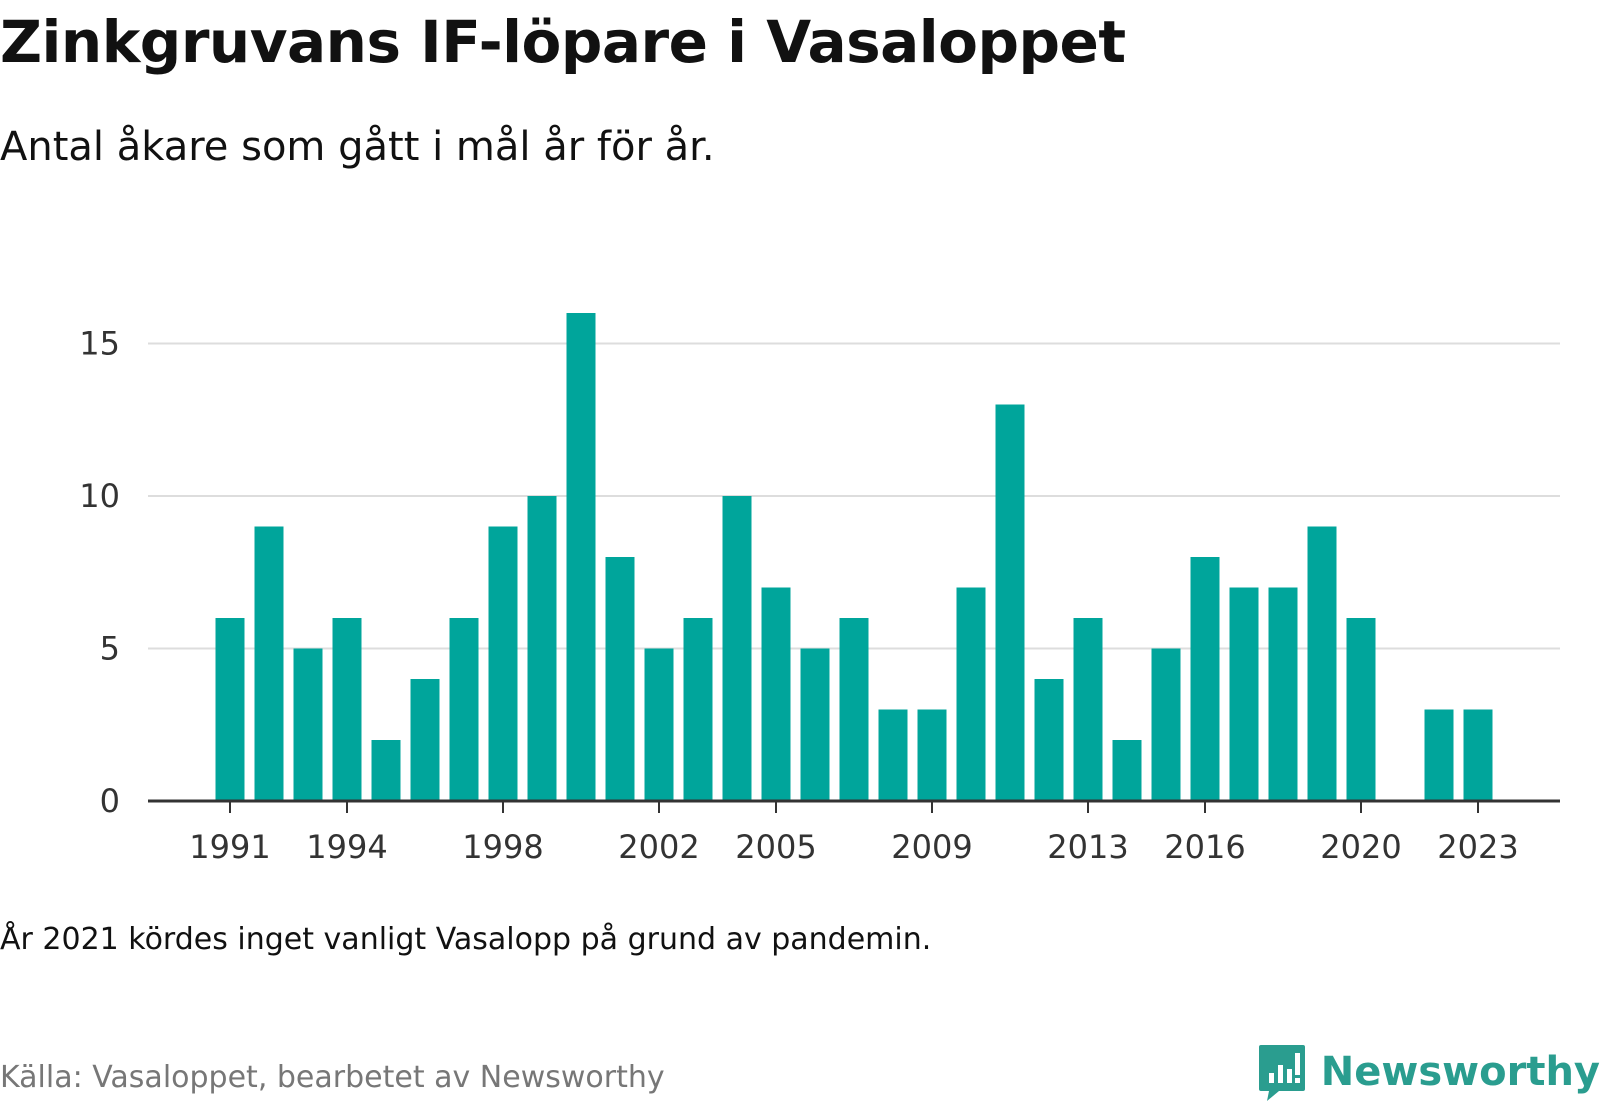 Image resolution: width=1600 pixels, height=1101 pixels. What do you see at coordinates (658, 847) in the screenshot?
I see `x-tick-label: 2002` at bounding box center [658, 847].